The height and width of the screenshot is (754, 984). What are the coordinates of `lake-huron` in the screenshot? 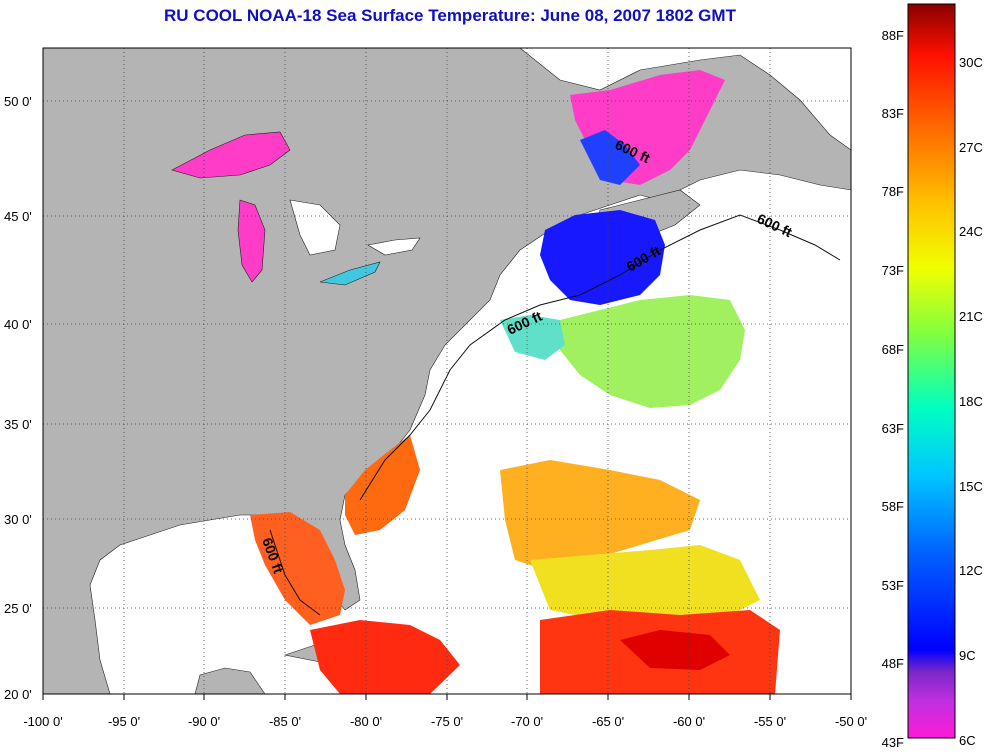 It's located at (315, 227).